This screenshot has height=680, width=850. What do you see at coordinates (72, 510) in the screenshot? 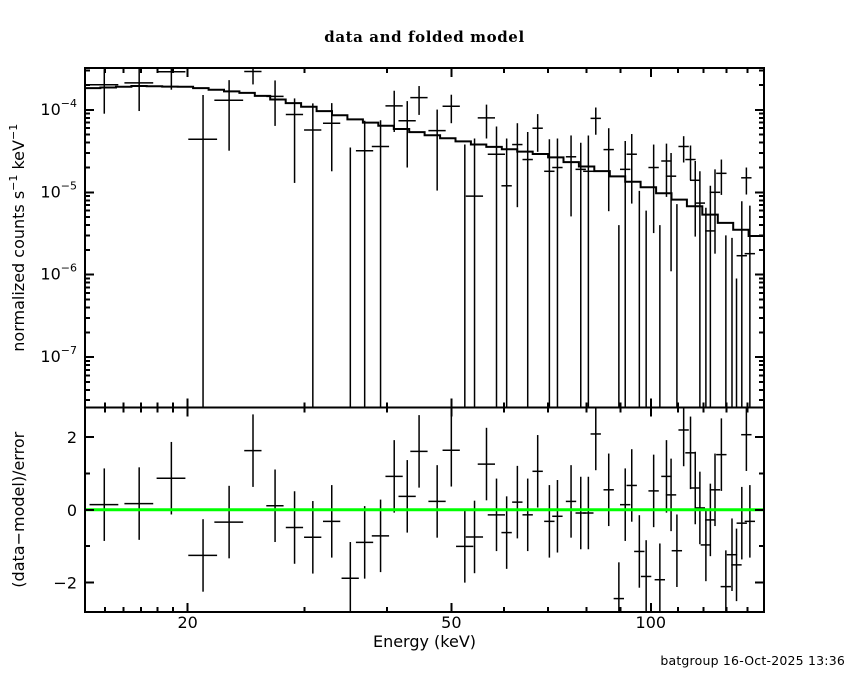
I see `y-tick-label: 0` at bounding box center [72, 510].